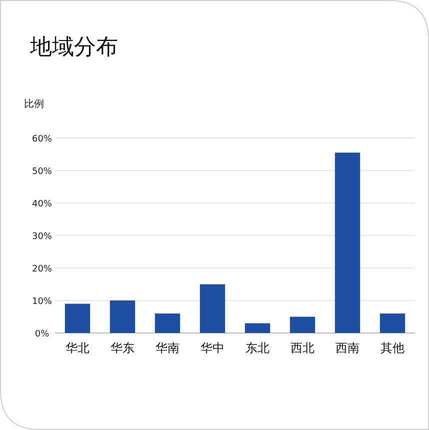  I want to click on x-tick-label: 其他, so click(392, 348).